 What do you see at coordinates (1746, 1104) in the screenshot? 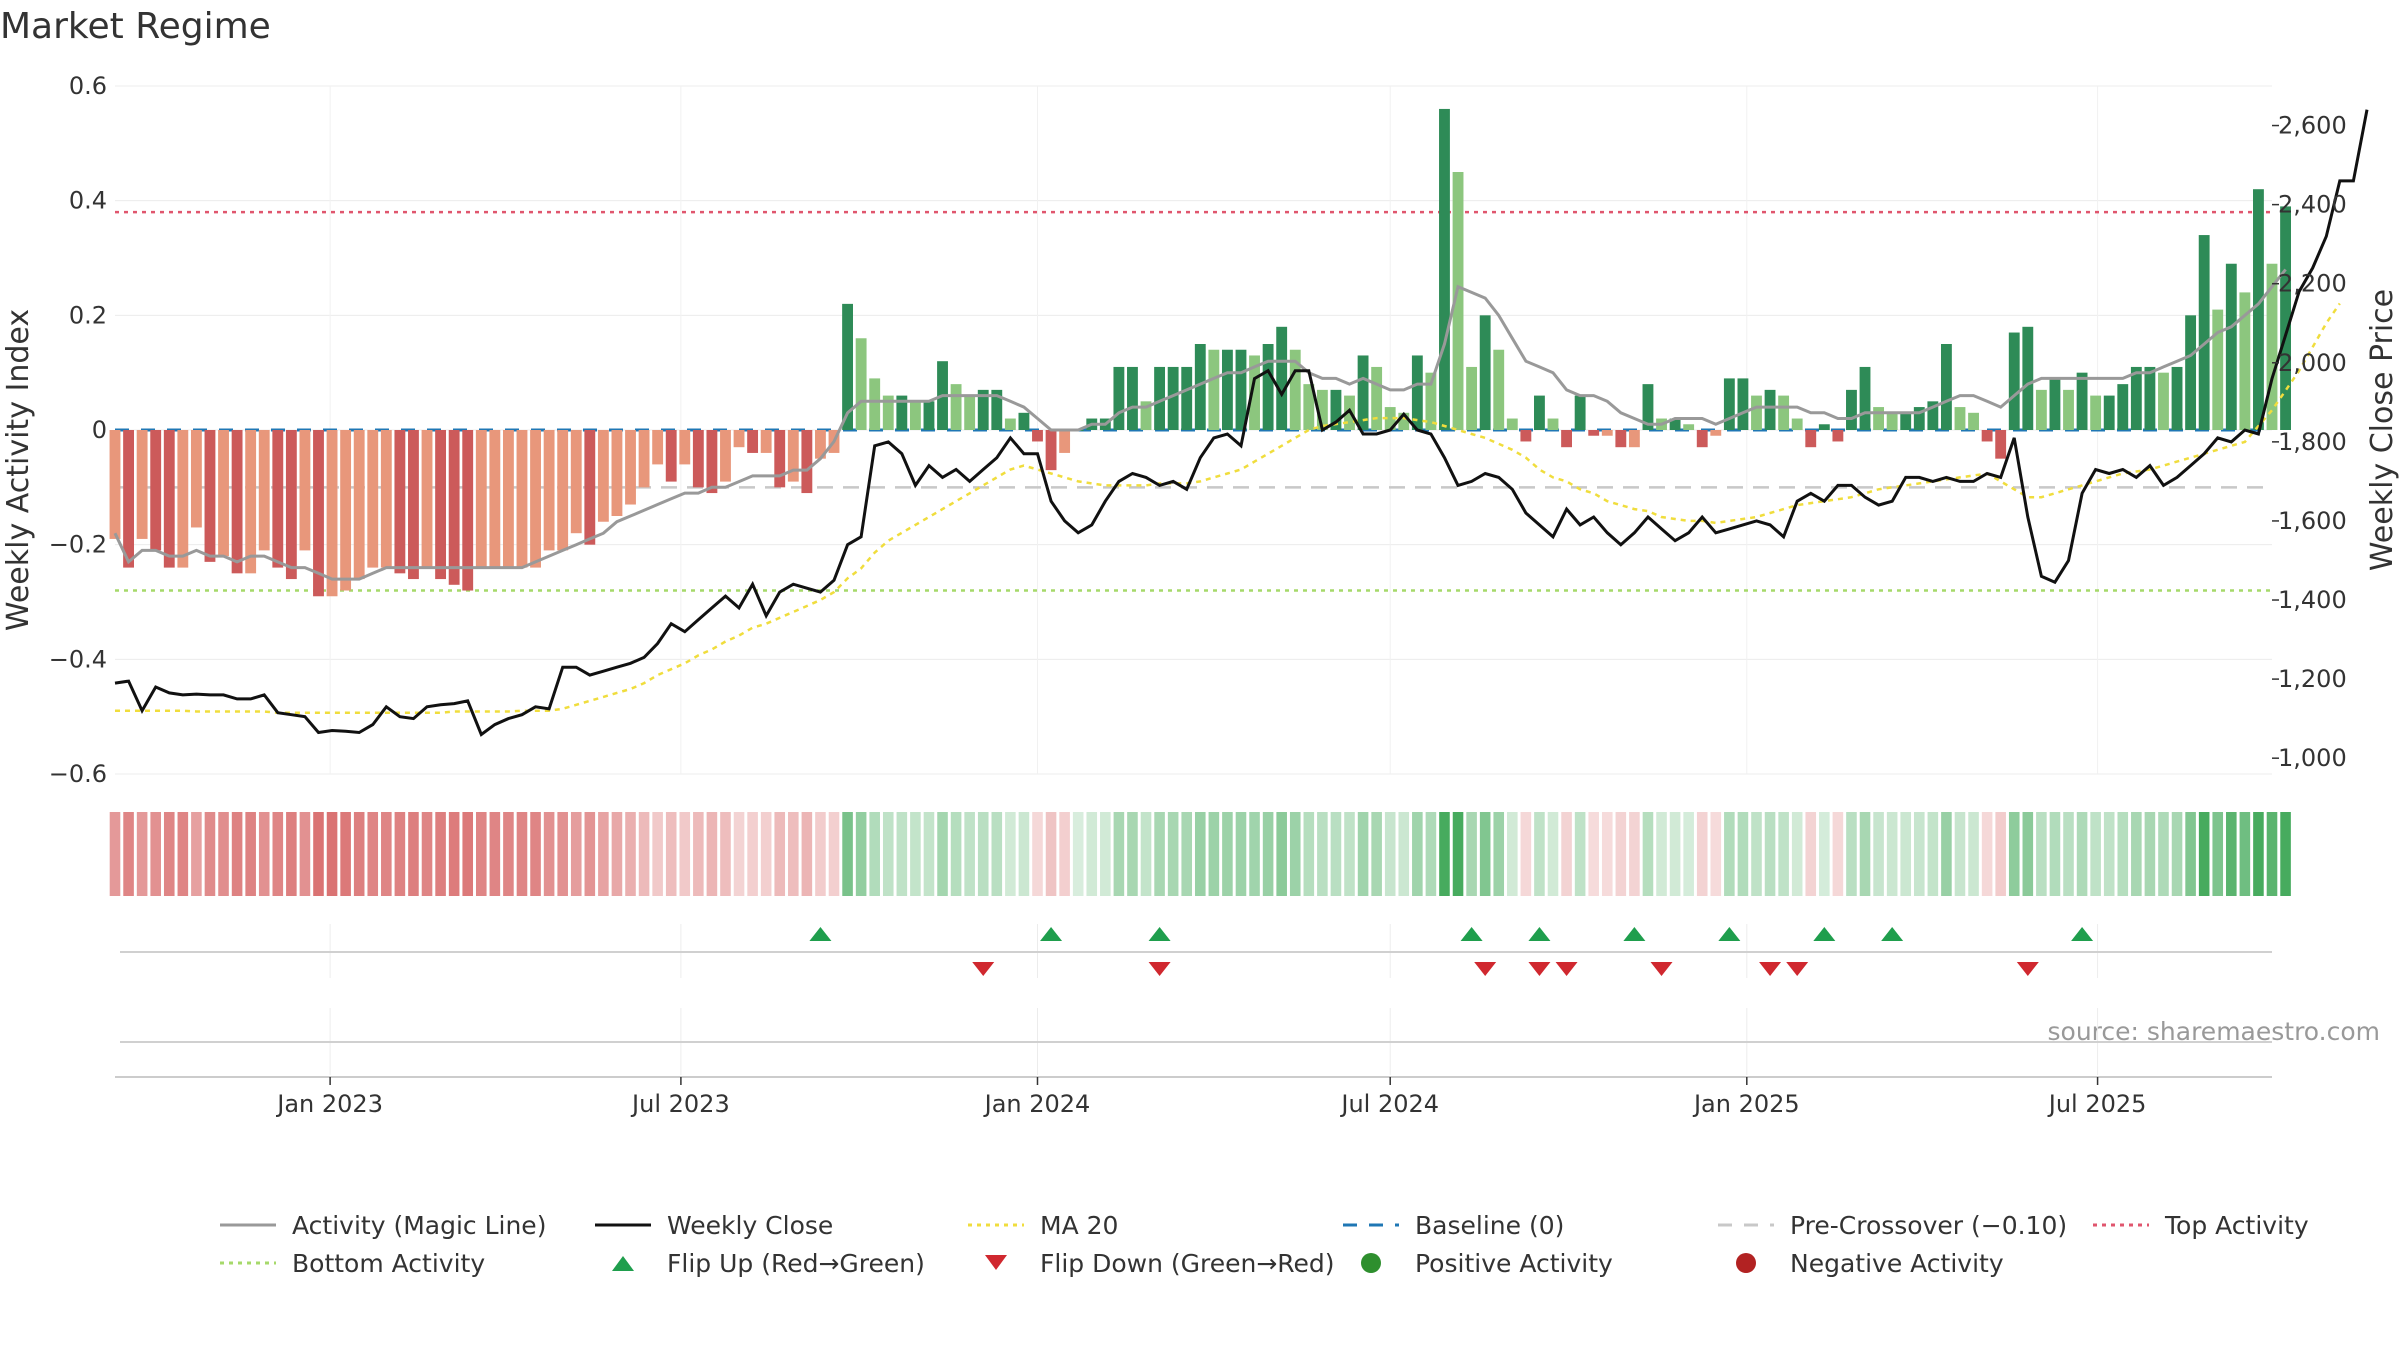
I see `x-tick-label: Jan 2025` at bounding box center [1746, 1104].